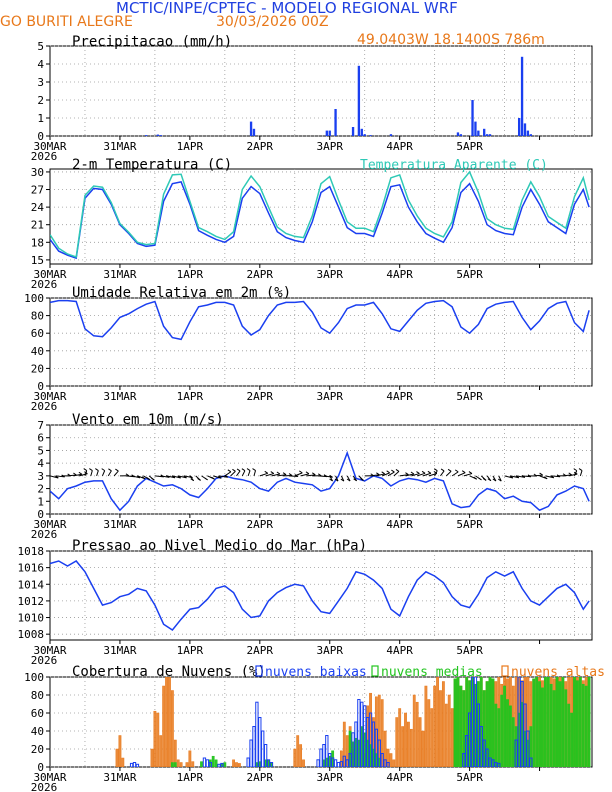 The width and height of the screenshot is (612, 792). What do you see at coordinates (181, 293) in the screenshot?
I see `panel-title: Umidade Relativa em 2m (%)` at bounding box center [181, 293].